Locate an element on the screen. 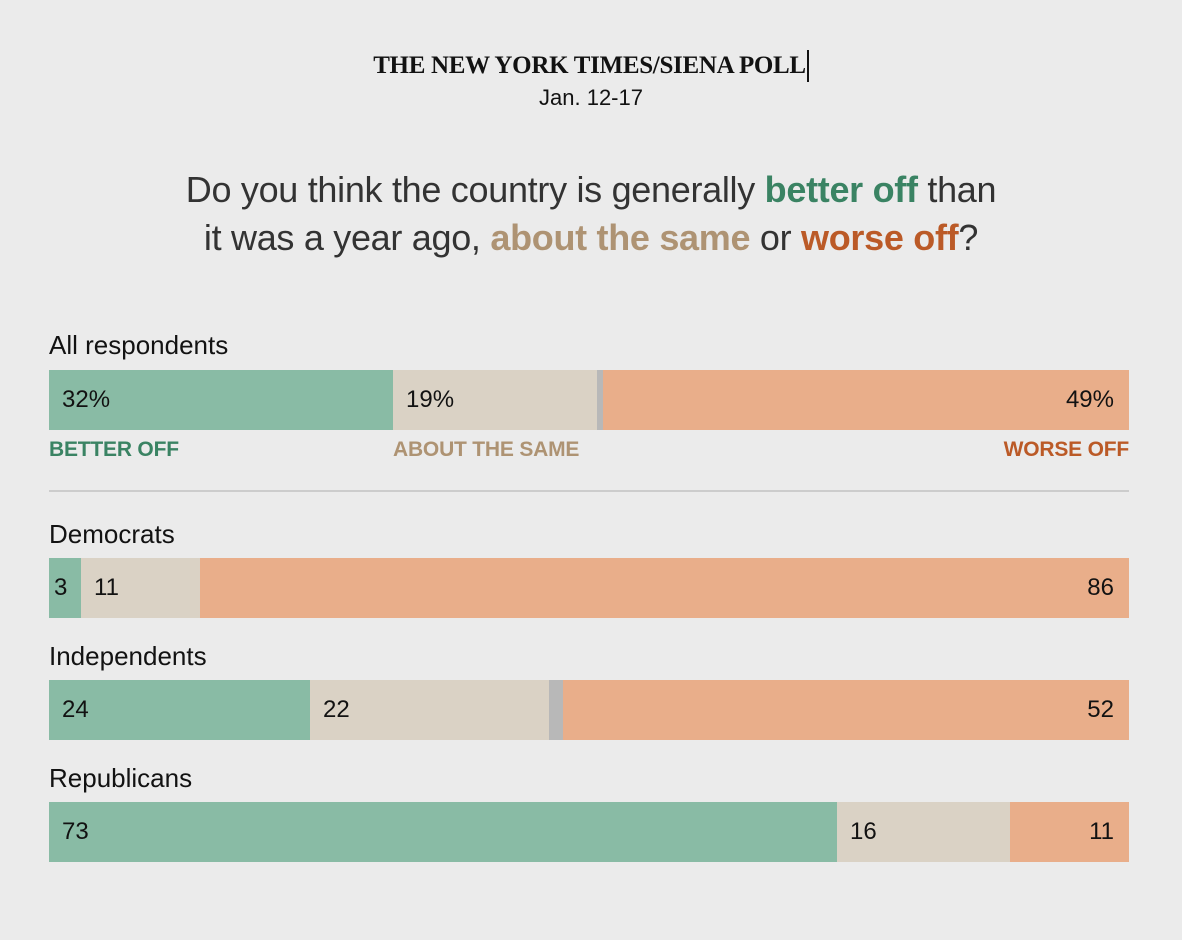 Image resolution: width=1182 pixels, height=940 pixels. question-text: it was a year ago, is located at coordinates (347, 237).